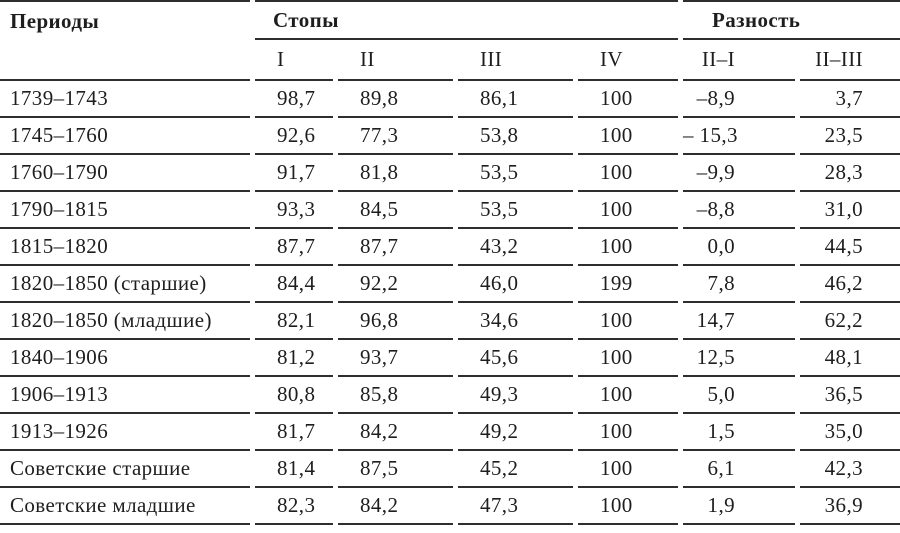 The width and height of the screenshot is (900, 533). Describe the element at coordinates (450, 210) in the screenshot. I see `table-row: 1790–1815 93,3 84,5 53,5 100 –8,8 31,0` at that location.